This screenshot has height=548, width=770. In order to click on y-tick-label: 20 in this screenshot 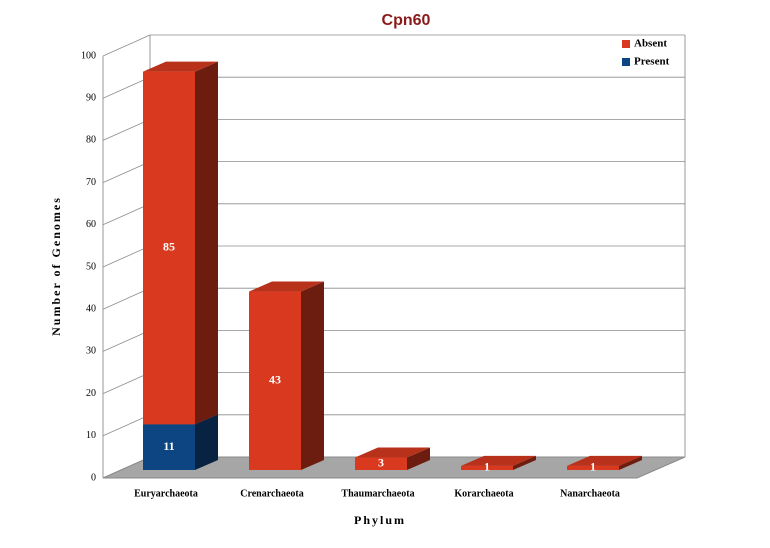, I will do `click(91, 393)`.